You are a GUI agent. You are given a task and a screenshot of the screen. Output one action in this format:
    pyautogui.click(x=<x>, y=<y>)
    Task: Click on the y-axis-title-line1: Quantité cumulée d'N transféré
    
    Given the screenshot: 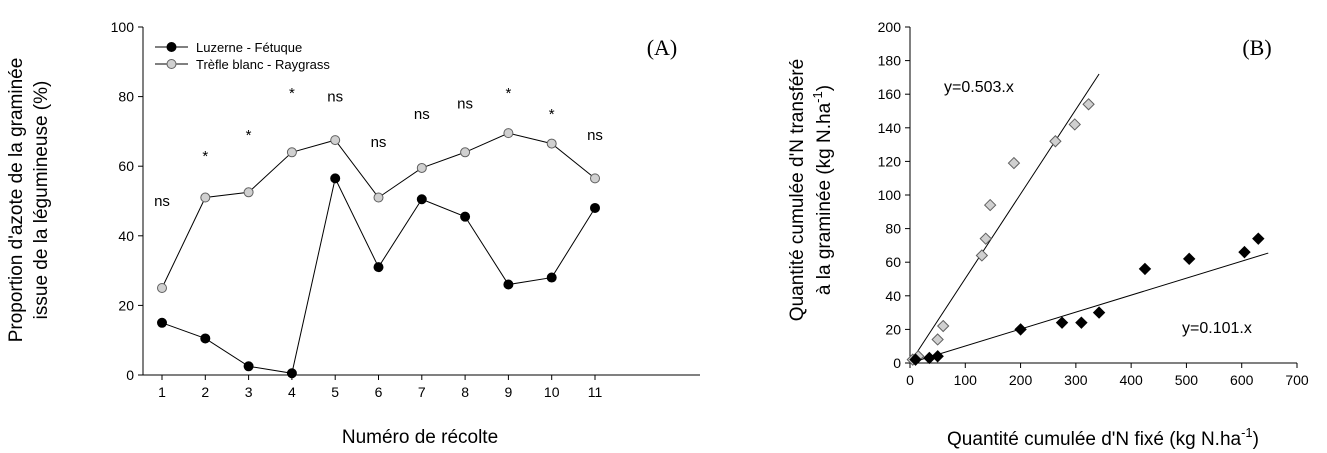 What is the action you would take?
    pyautogui.click(x=797, y=190)
    